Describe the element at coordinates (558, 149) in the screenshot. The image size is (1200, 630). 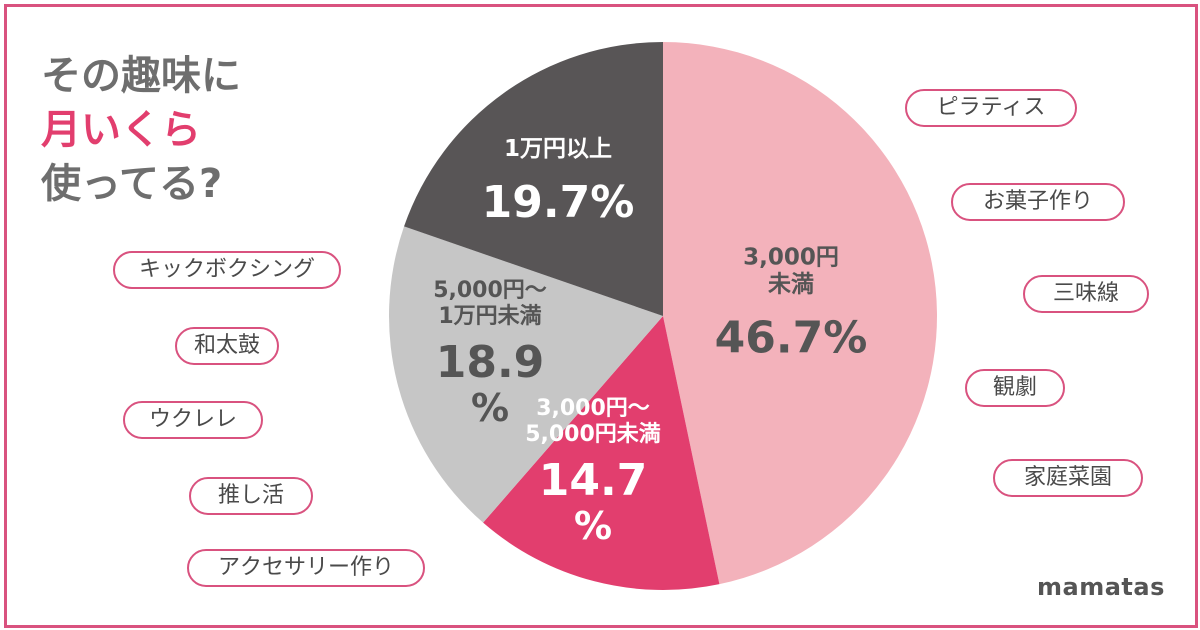
I see `pie-slice-label: 1万円以上` at that location.